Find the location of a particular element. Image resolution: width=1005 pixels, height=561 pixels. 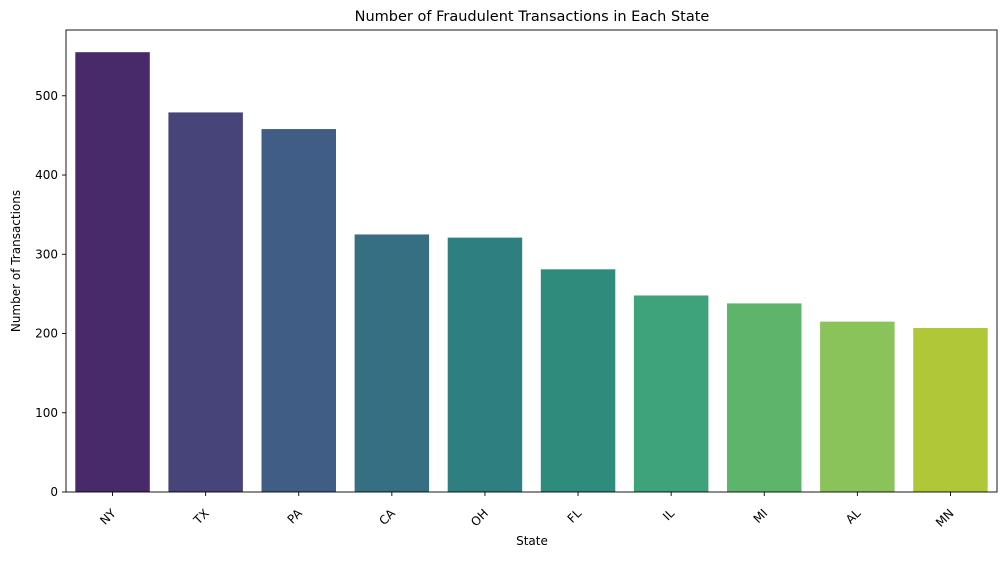

x-tick-label: OH is located at coordinates (479, 517).